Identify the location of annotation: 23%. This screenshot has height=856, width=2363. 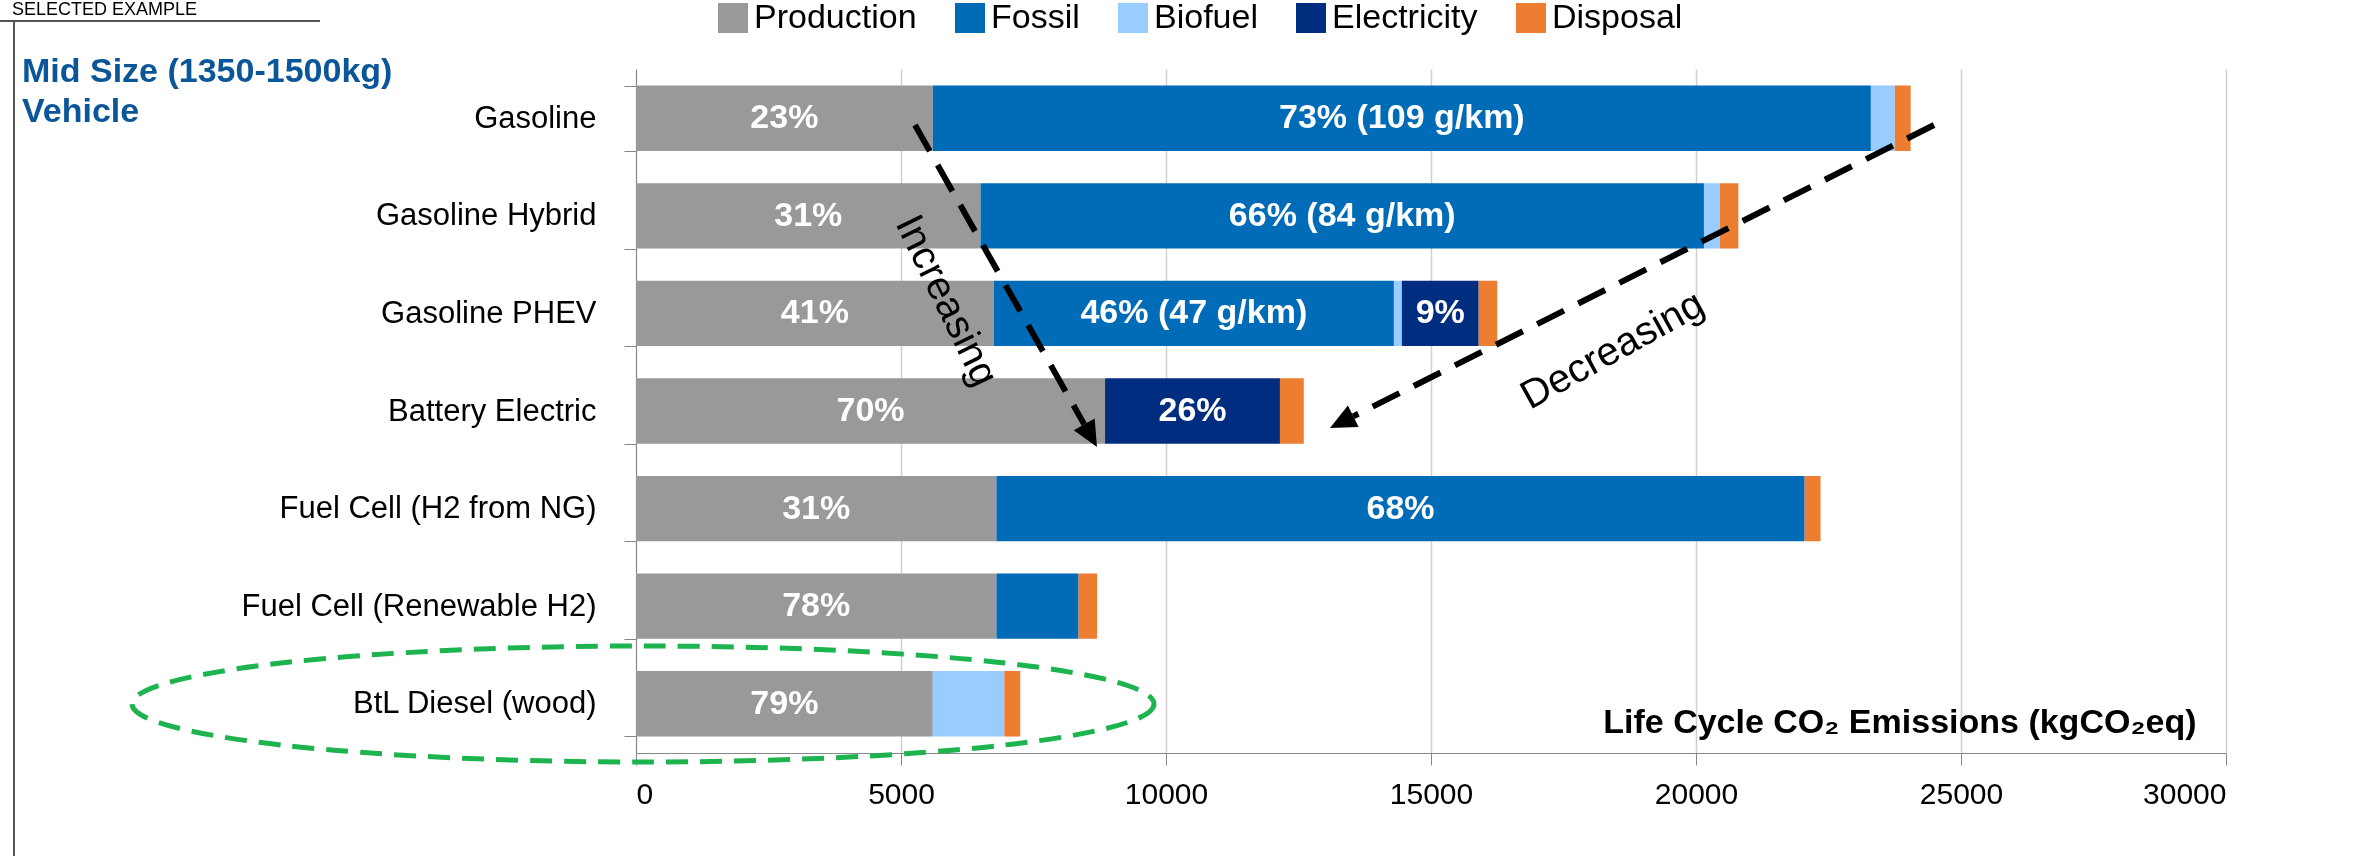
(784, 116).